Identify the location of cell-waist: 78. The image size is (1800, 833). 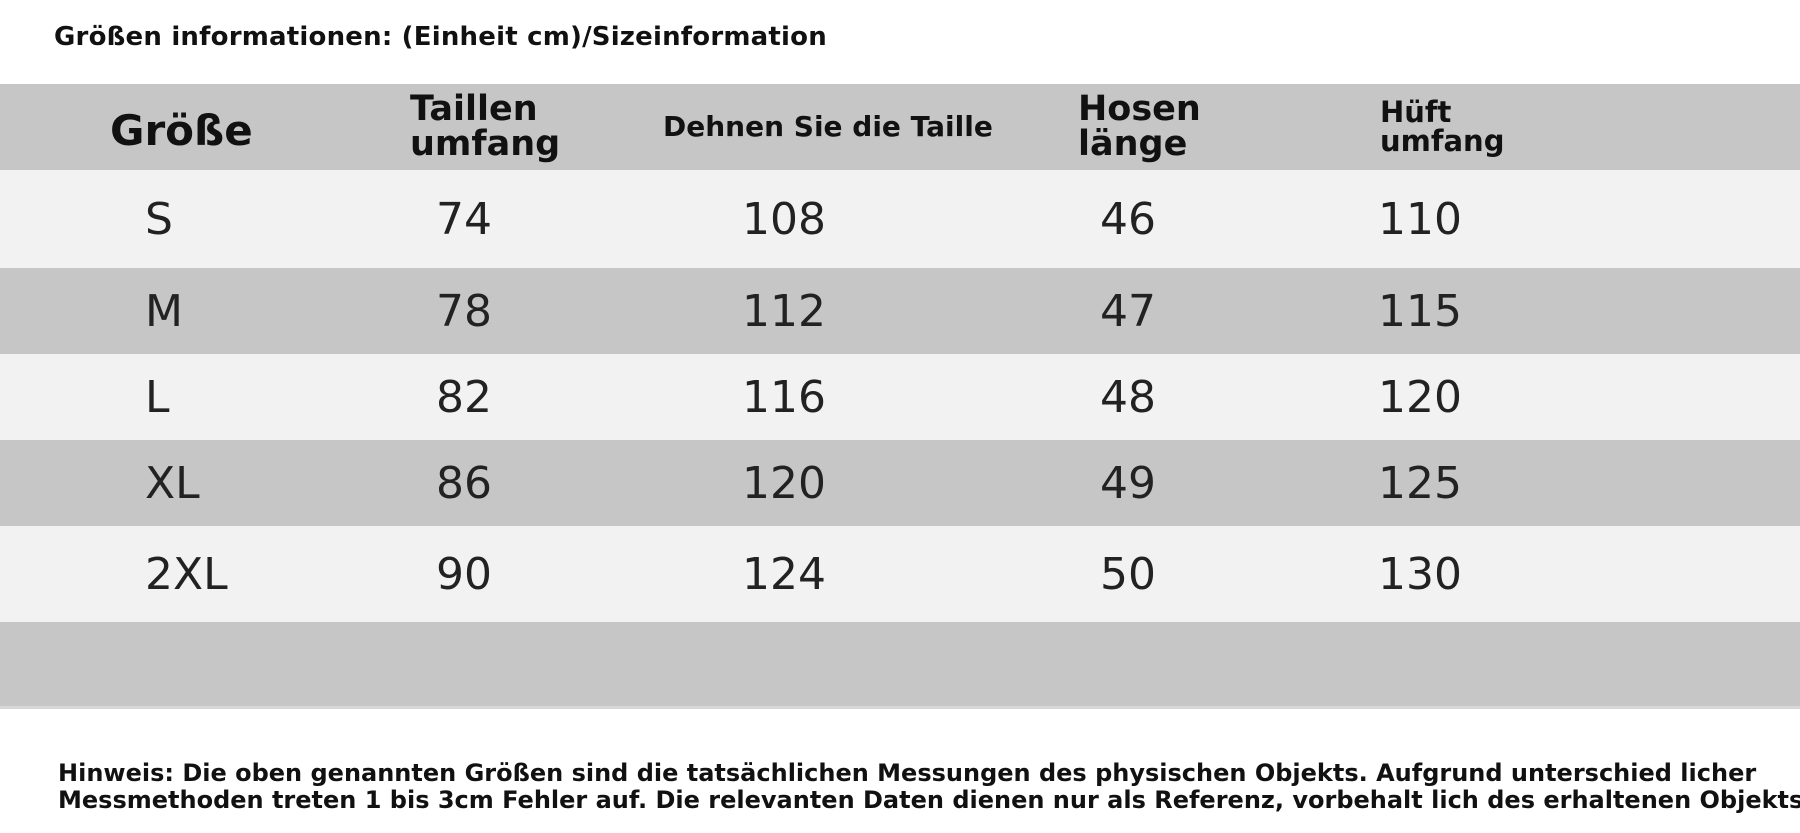
(464, 311).